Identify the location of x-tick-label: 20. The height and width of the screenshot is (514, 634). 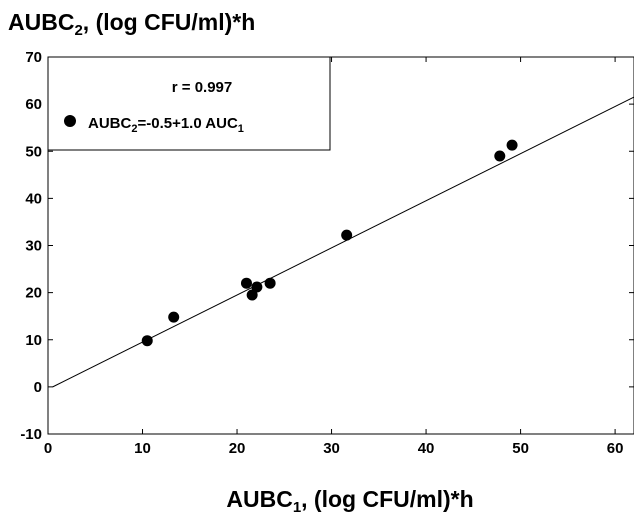
(237, 448).